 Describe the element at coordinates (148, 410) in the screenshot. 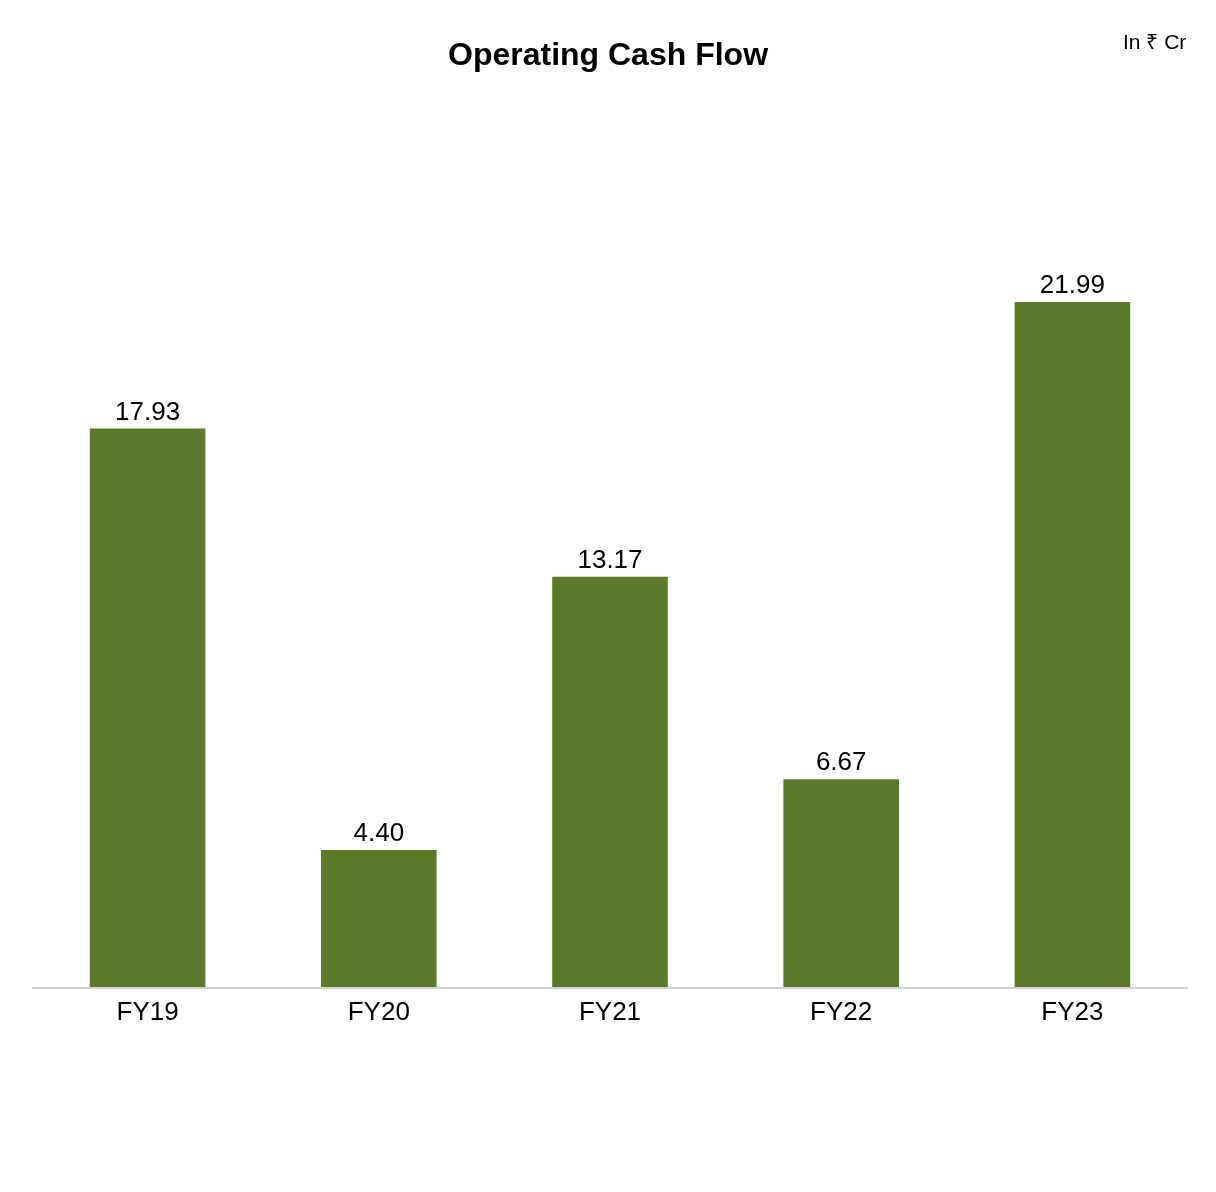

I see `data-label: 17.93` at that location.